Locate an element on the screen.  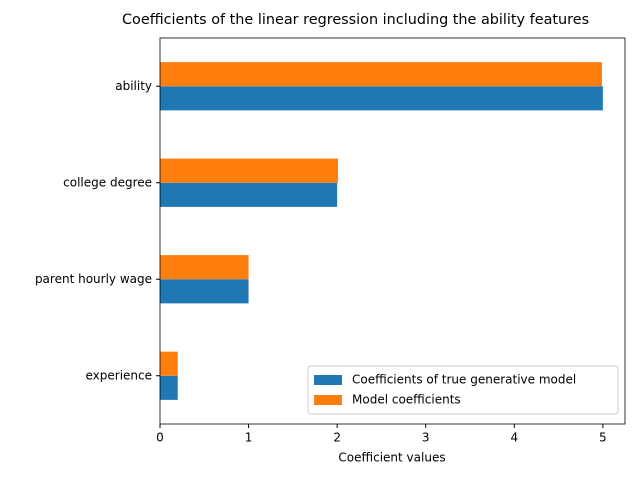
y-tick-label: college degree is located at coordinates (107, 182).